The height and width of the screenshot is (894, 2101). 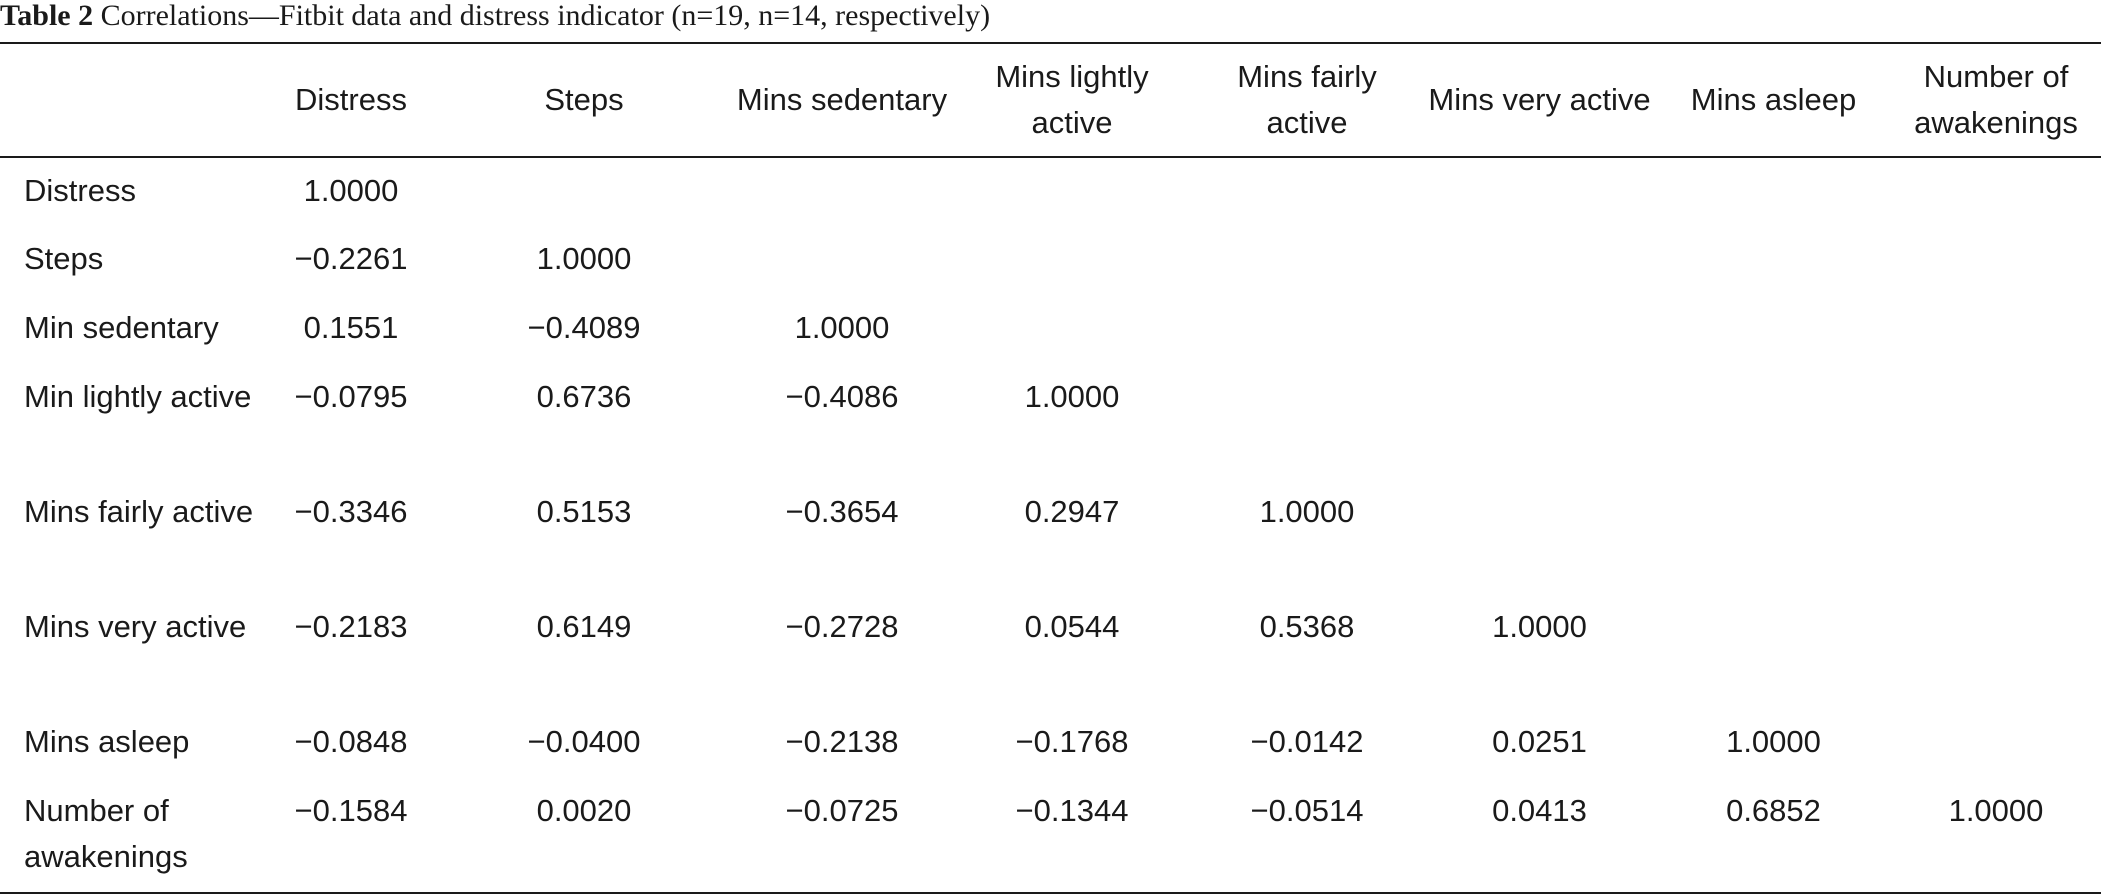 I want to click on correlation-cell: −0.1584, so click(x=351, y=810).